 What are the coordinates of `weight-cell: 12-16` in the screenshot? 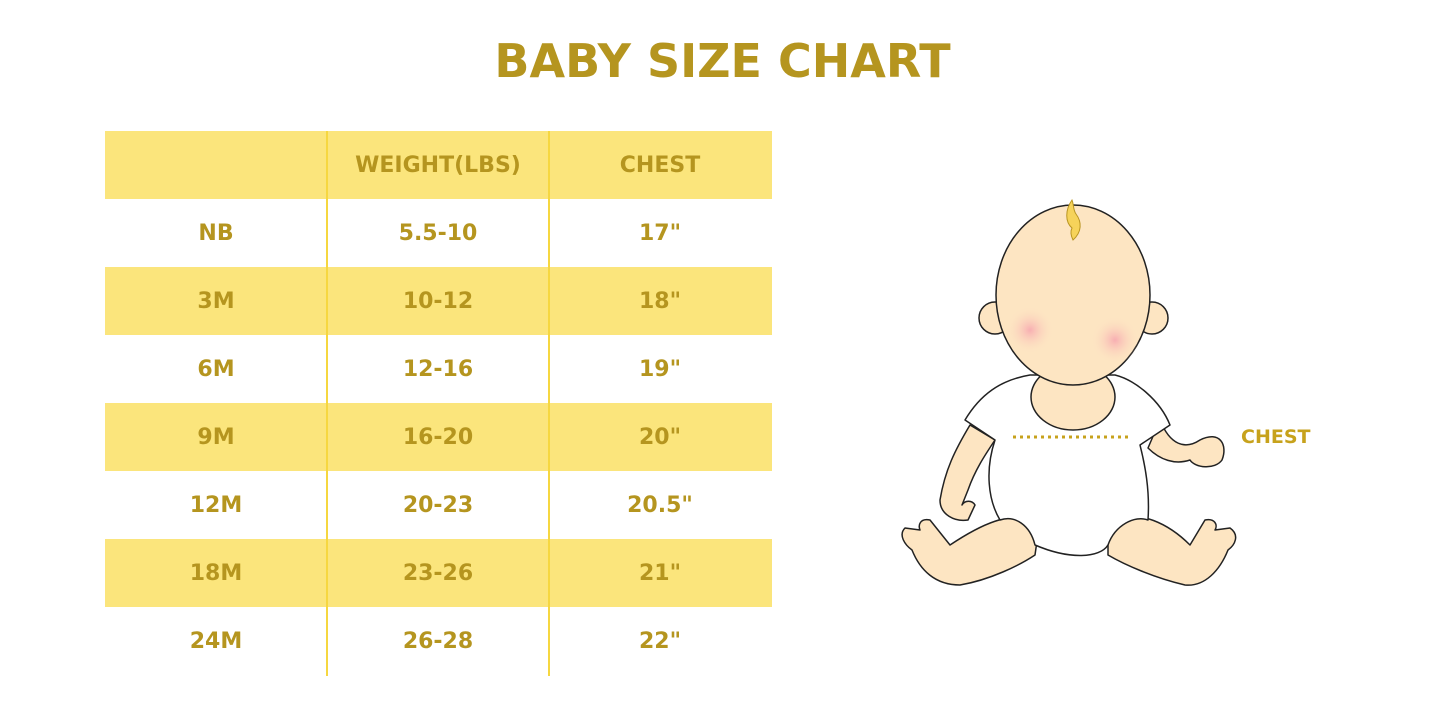 It's located at (438, 369).